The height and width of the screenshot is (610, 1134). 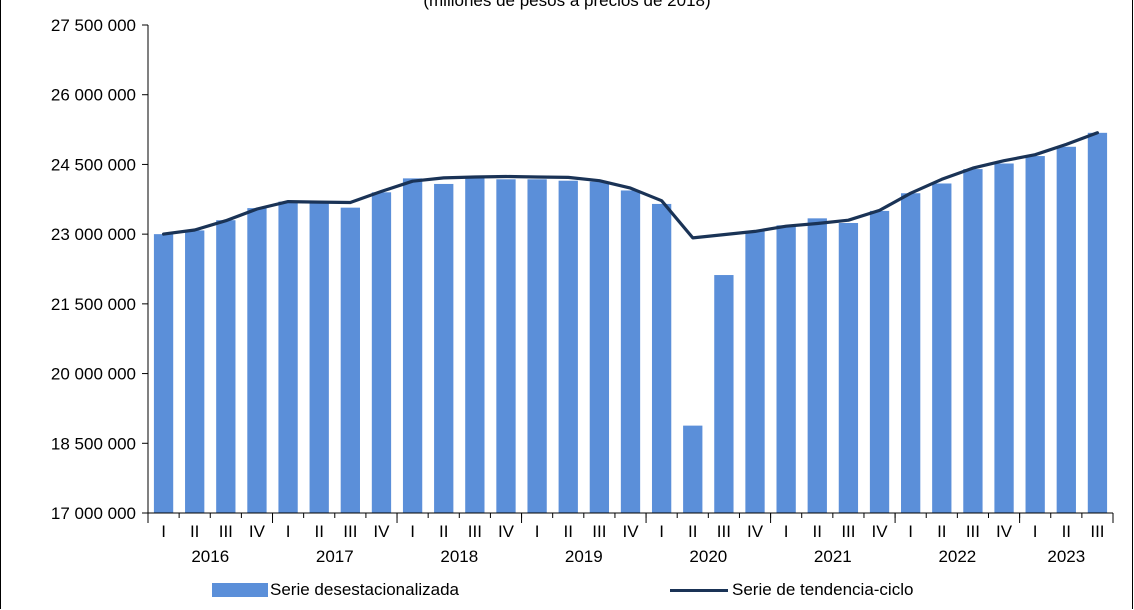 What do you see at coordinates (240, 590) in the screenshot?
I see `legend-swatch-bars` at bounding box center [240, 590].